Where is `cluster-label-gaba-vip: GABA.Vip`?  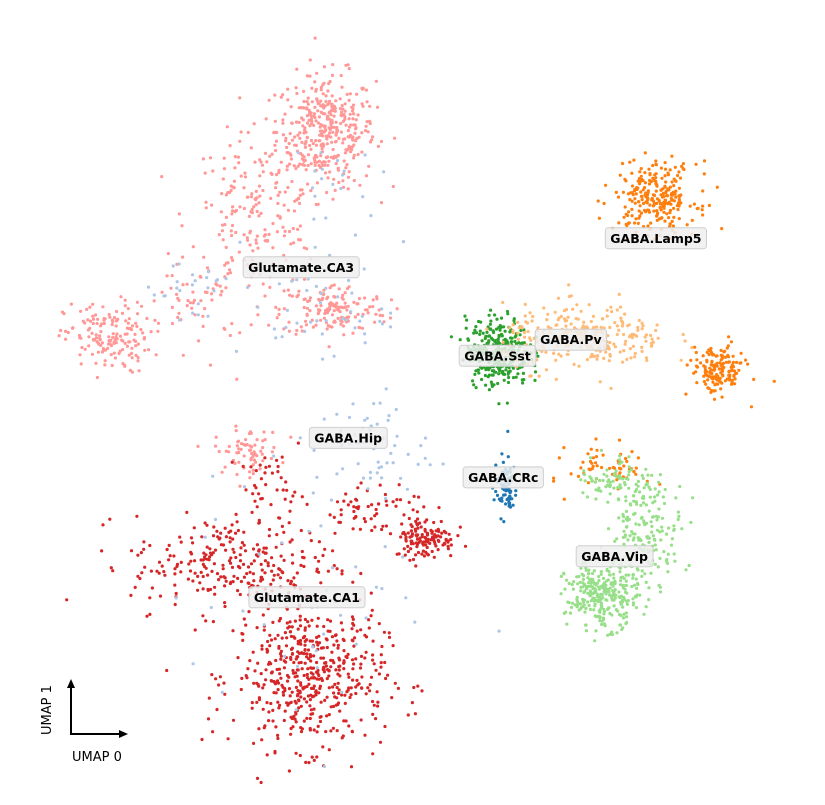
cluster-label-gaba-vip: GABA.Vip is located at coordinates (614, 556).